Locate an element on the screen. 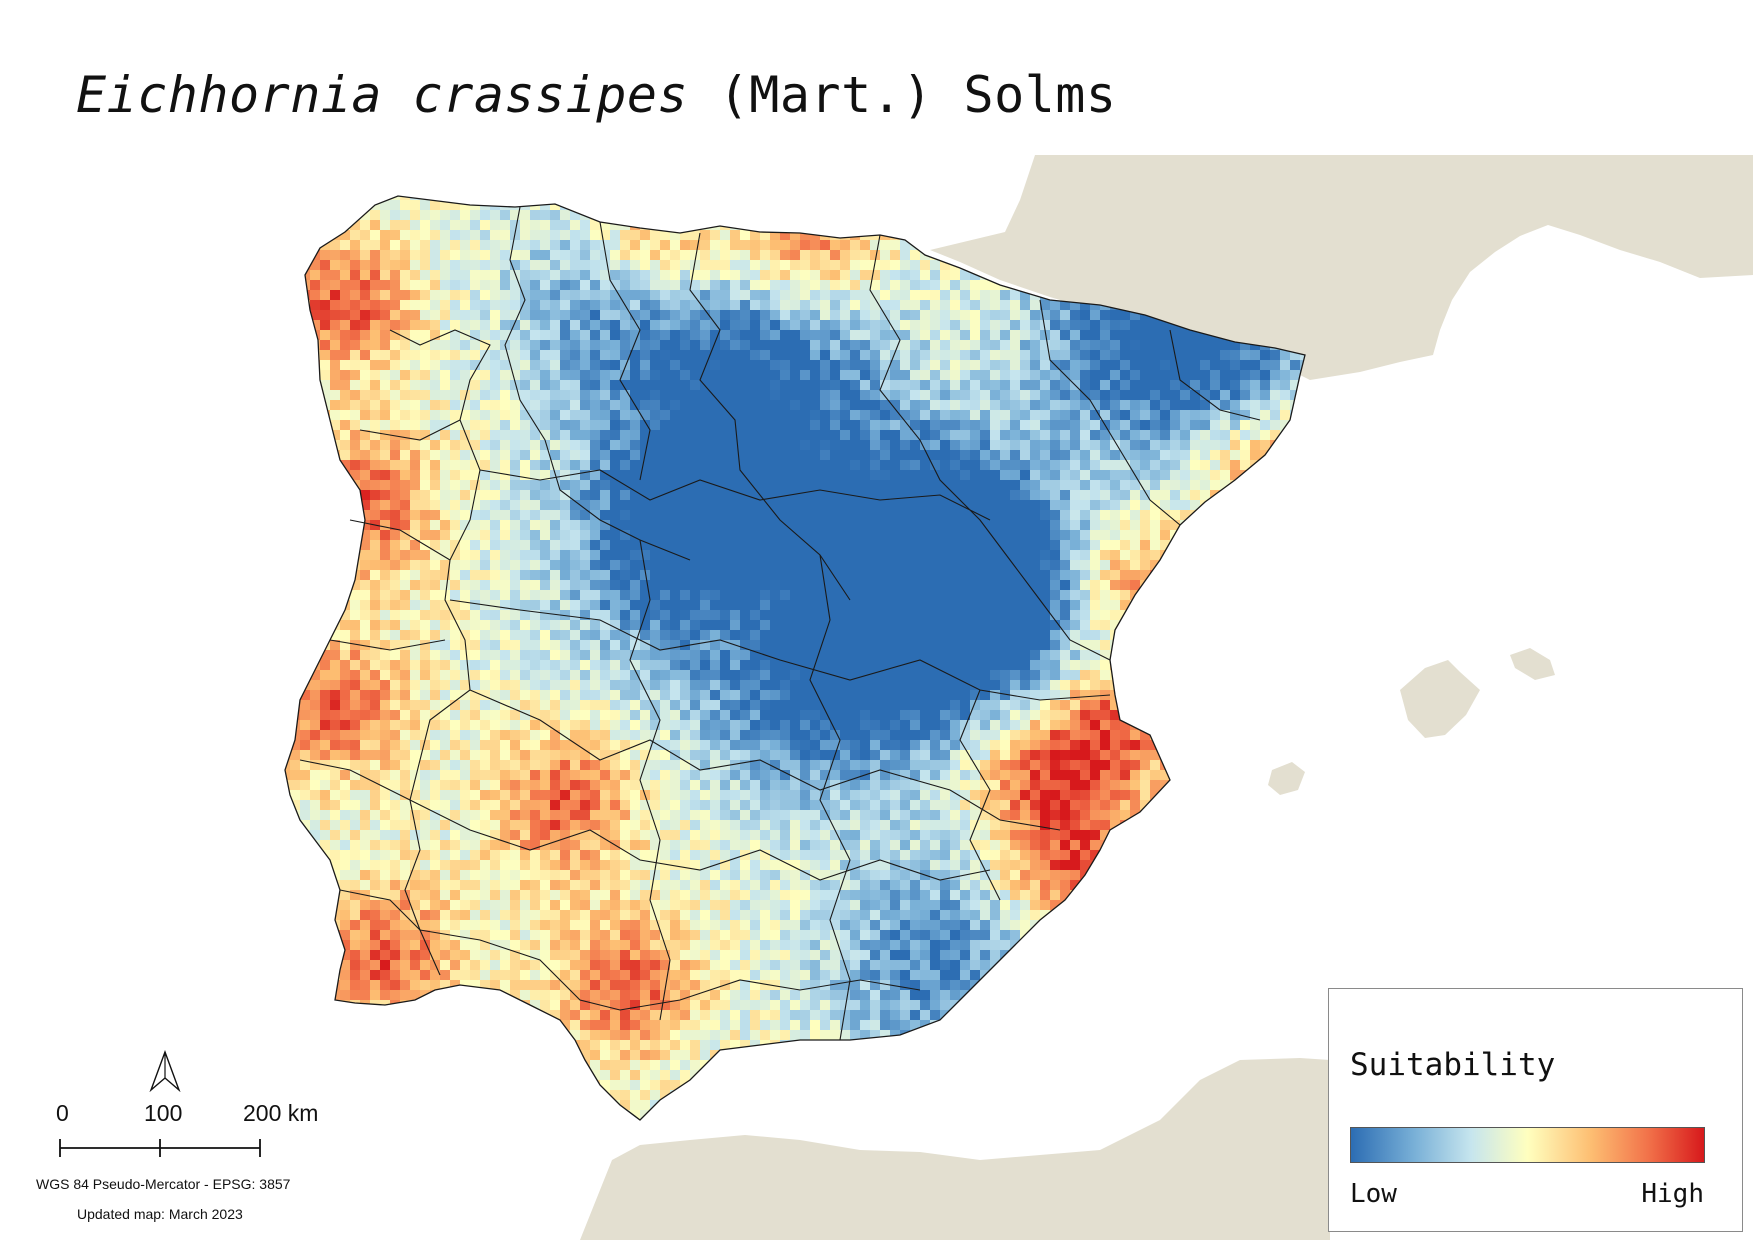 This screenshot has width=1753, height=1240. updated-text: Updated map: March 2023 is located at coordinates (160, 1214).